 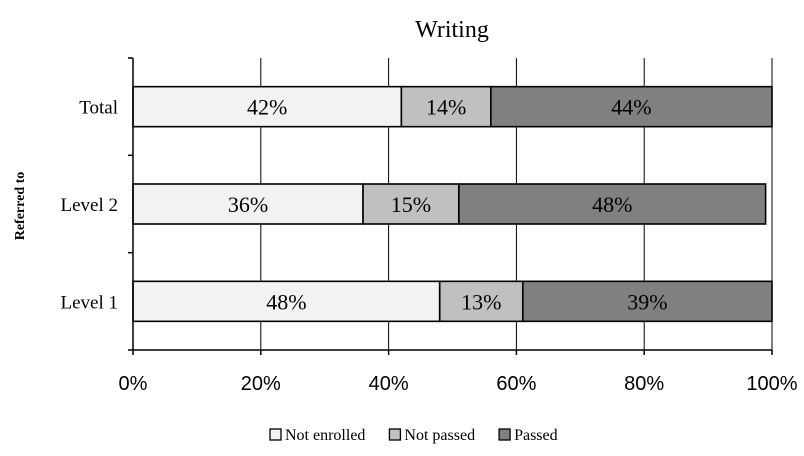 What do you see at coordinates (133, 384) in the screenshot?
I see `x-tick-label: 0%` at bounding box center [133, 384].